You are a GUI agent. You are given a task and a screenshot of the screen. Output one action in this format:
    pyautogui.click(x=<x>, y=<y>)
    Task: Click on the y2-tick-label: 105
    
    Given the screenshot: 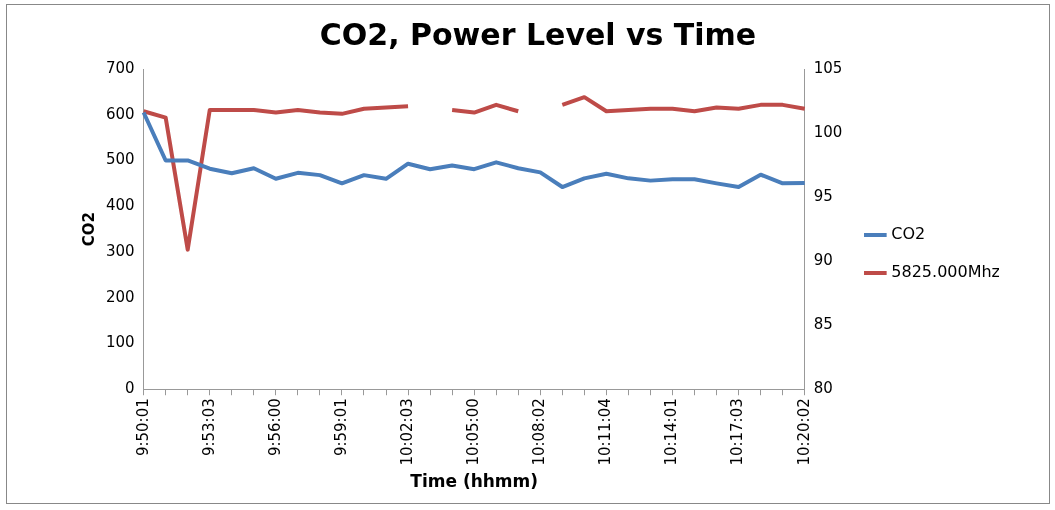 What is the action you would take?
    pyautogui.click(x=828, y=67)
    